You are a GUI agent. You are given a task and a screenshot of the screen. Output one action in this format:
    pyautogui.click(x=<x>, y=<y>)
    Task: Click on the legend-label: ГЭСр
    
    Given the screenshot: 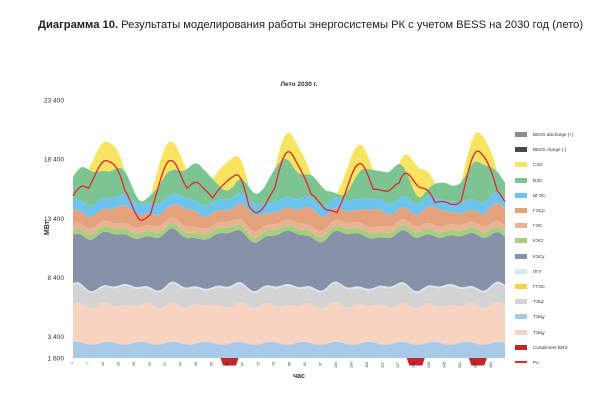 What is the action you would take?
    pyautogui.click(x=539, y=211)
    